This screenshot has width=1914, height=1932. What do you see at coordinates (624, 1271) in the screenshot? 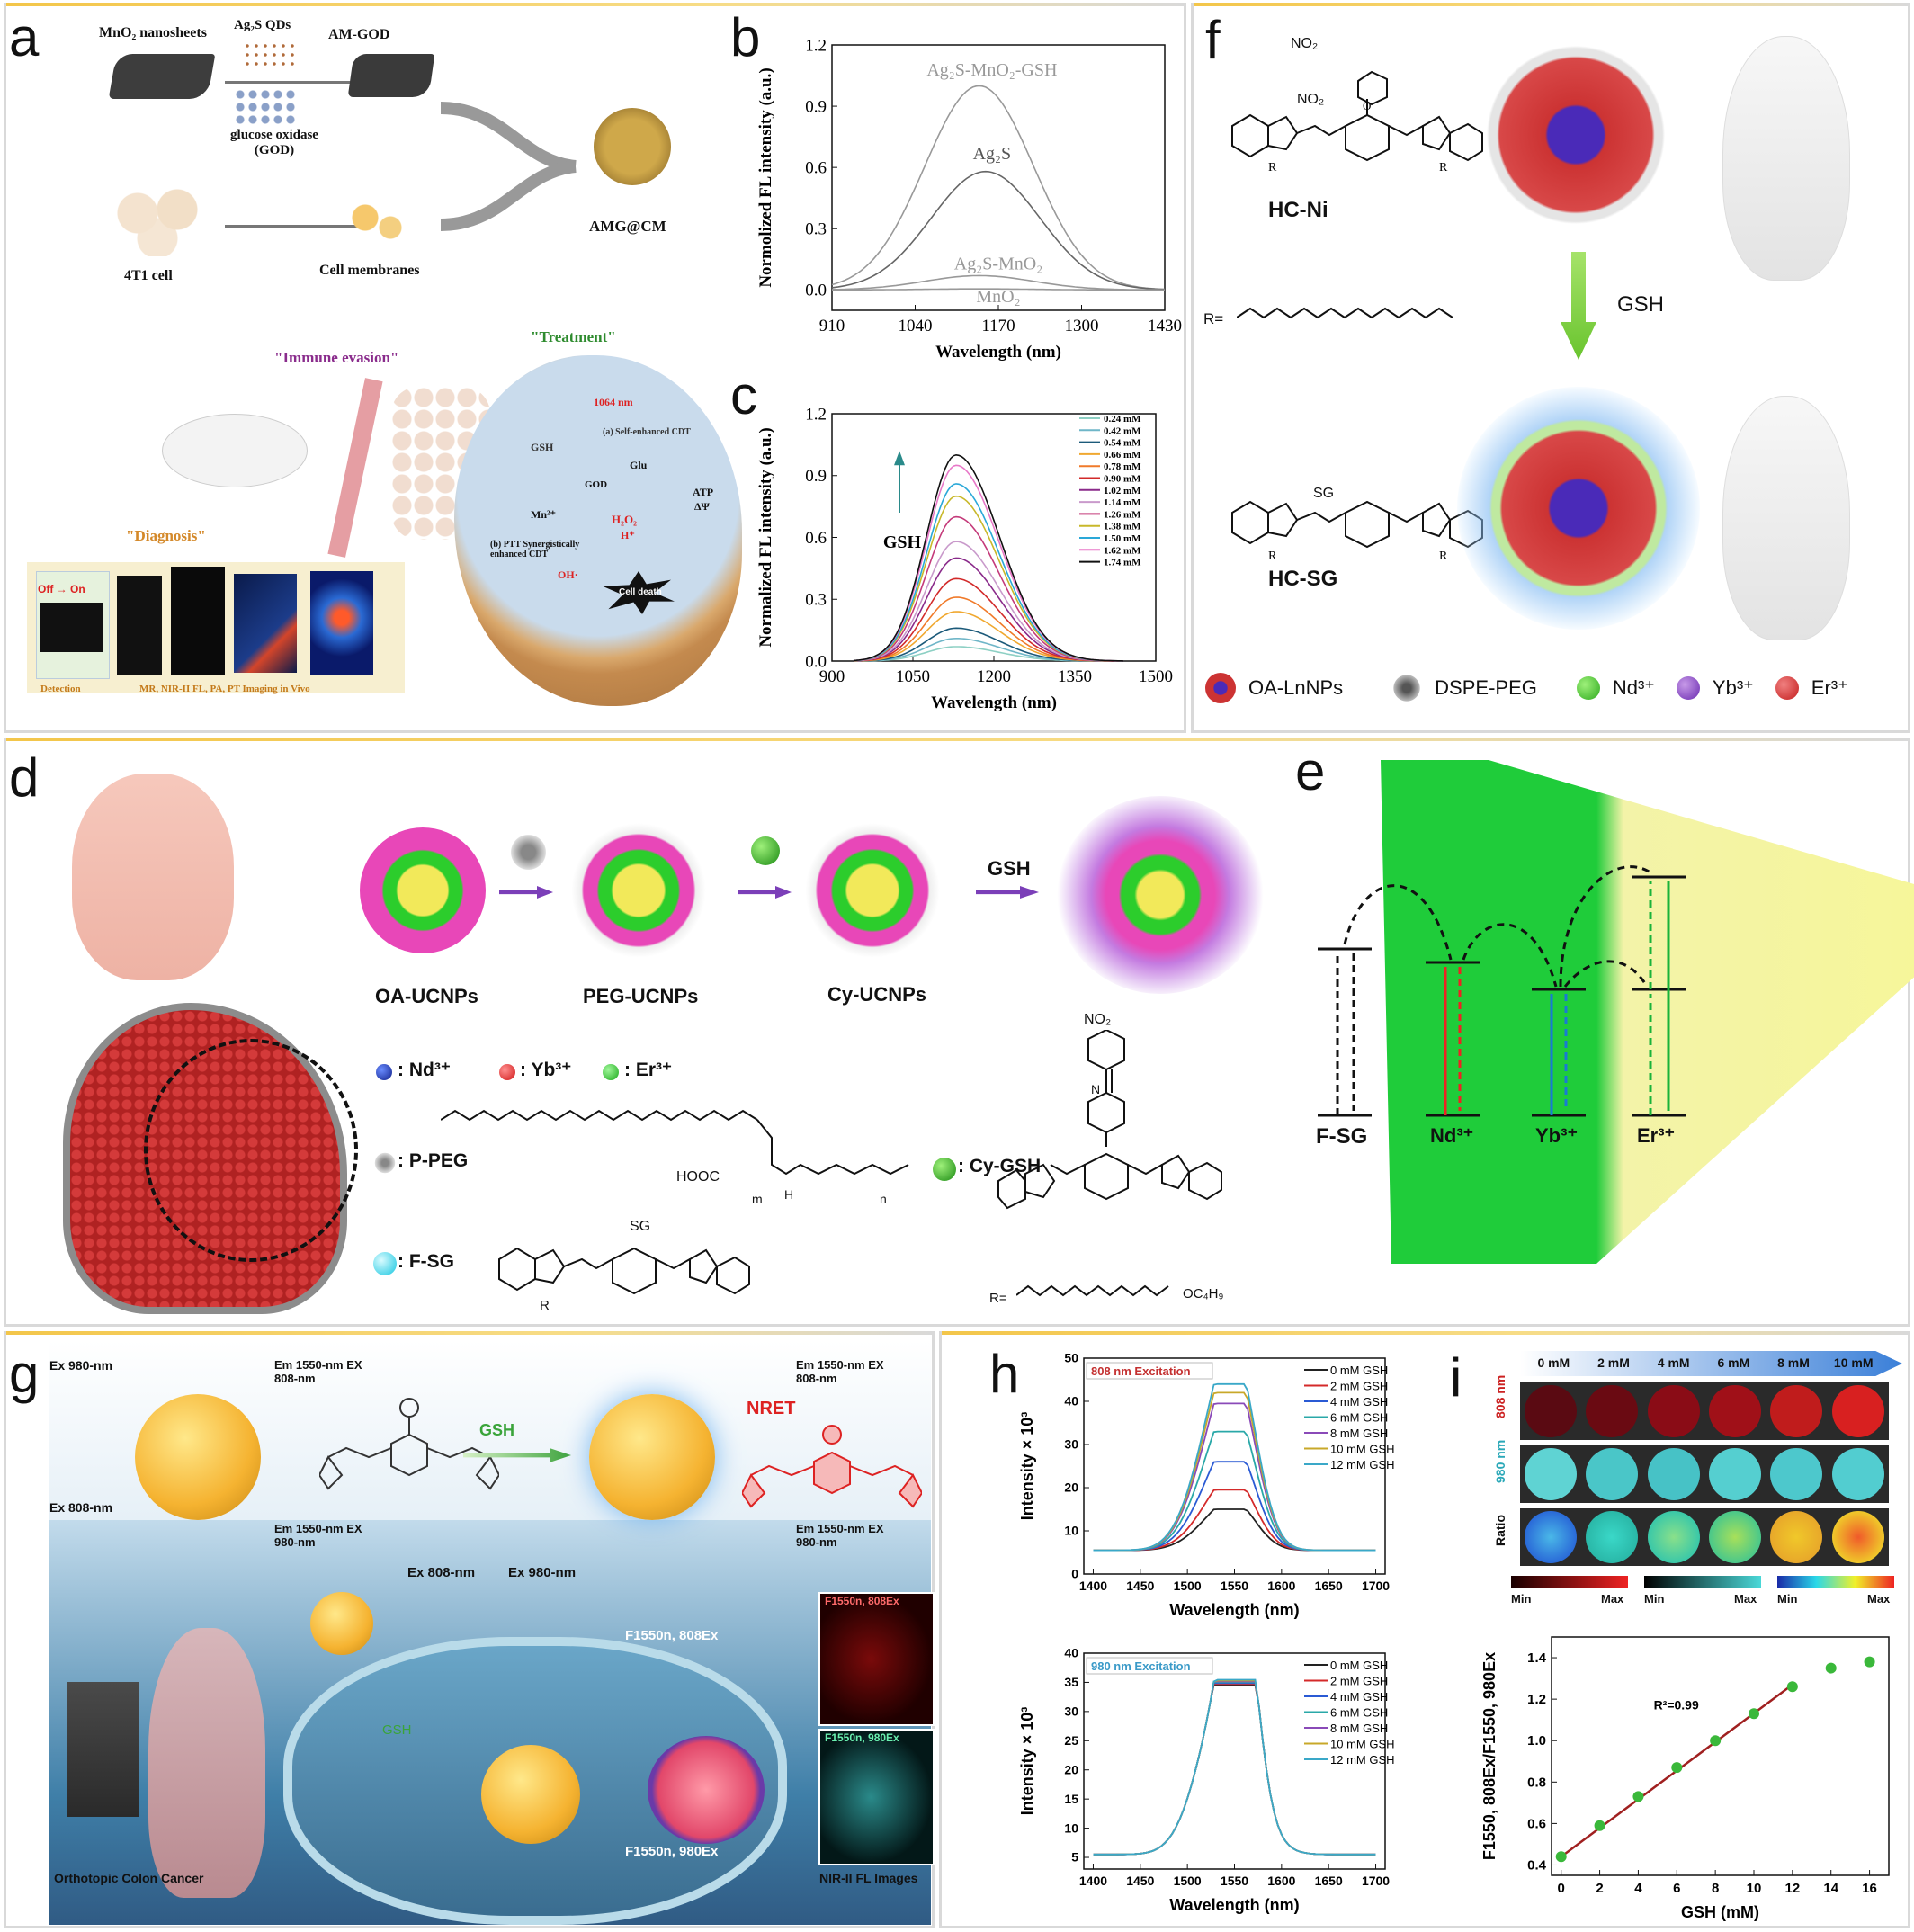
I see `fsg-structure` at bounding box center [624, 1271].